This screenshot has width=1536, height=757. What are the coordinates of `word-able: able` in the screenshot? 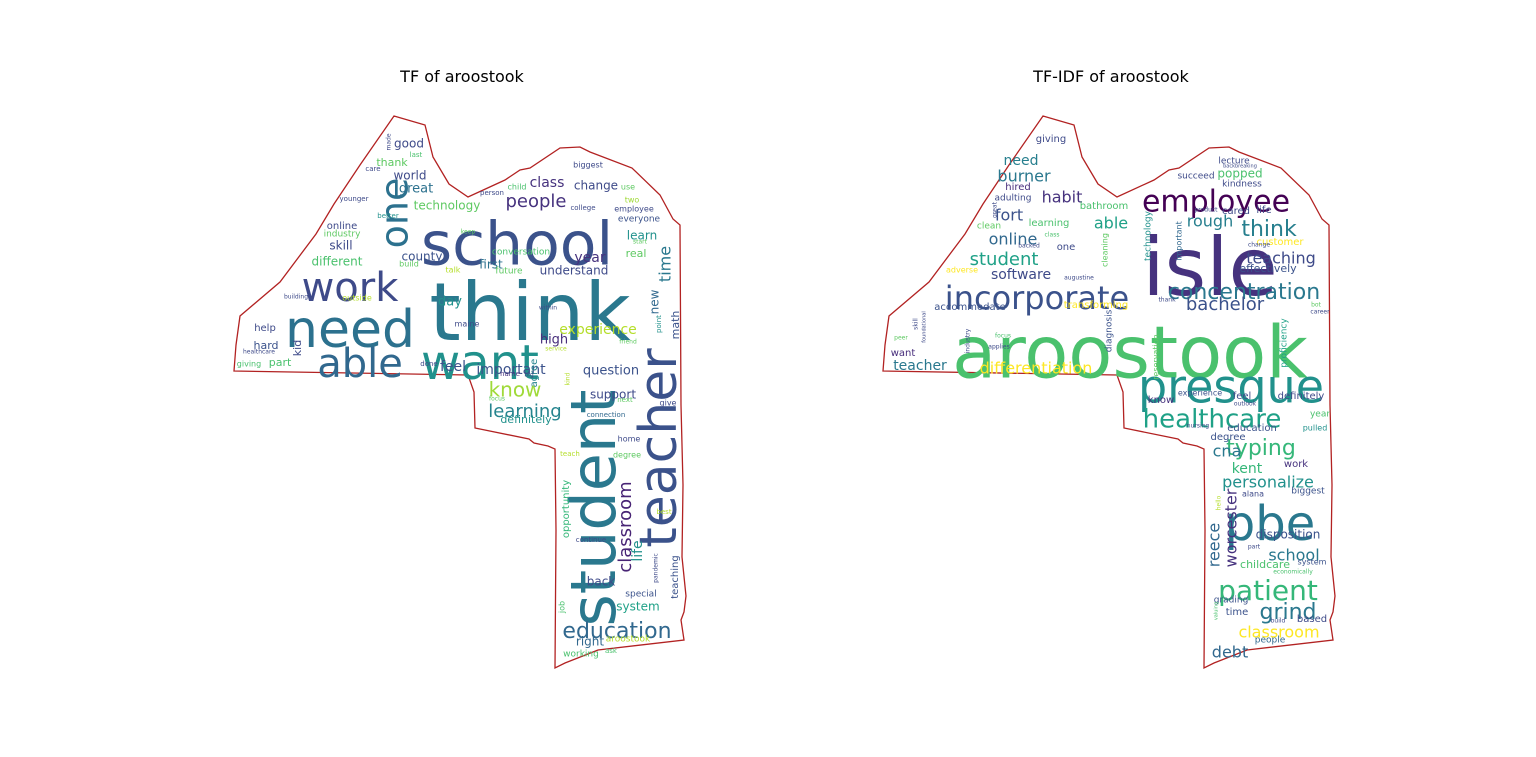 It's located at (360, 364).